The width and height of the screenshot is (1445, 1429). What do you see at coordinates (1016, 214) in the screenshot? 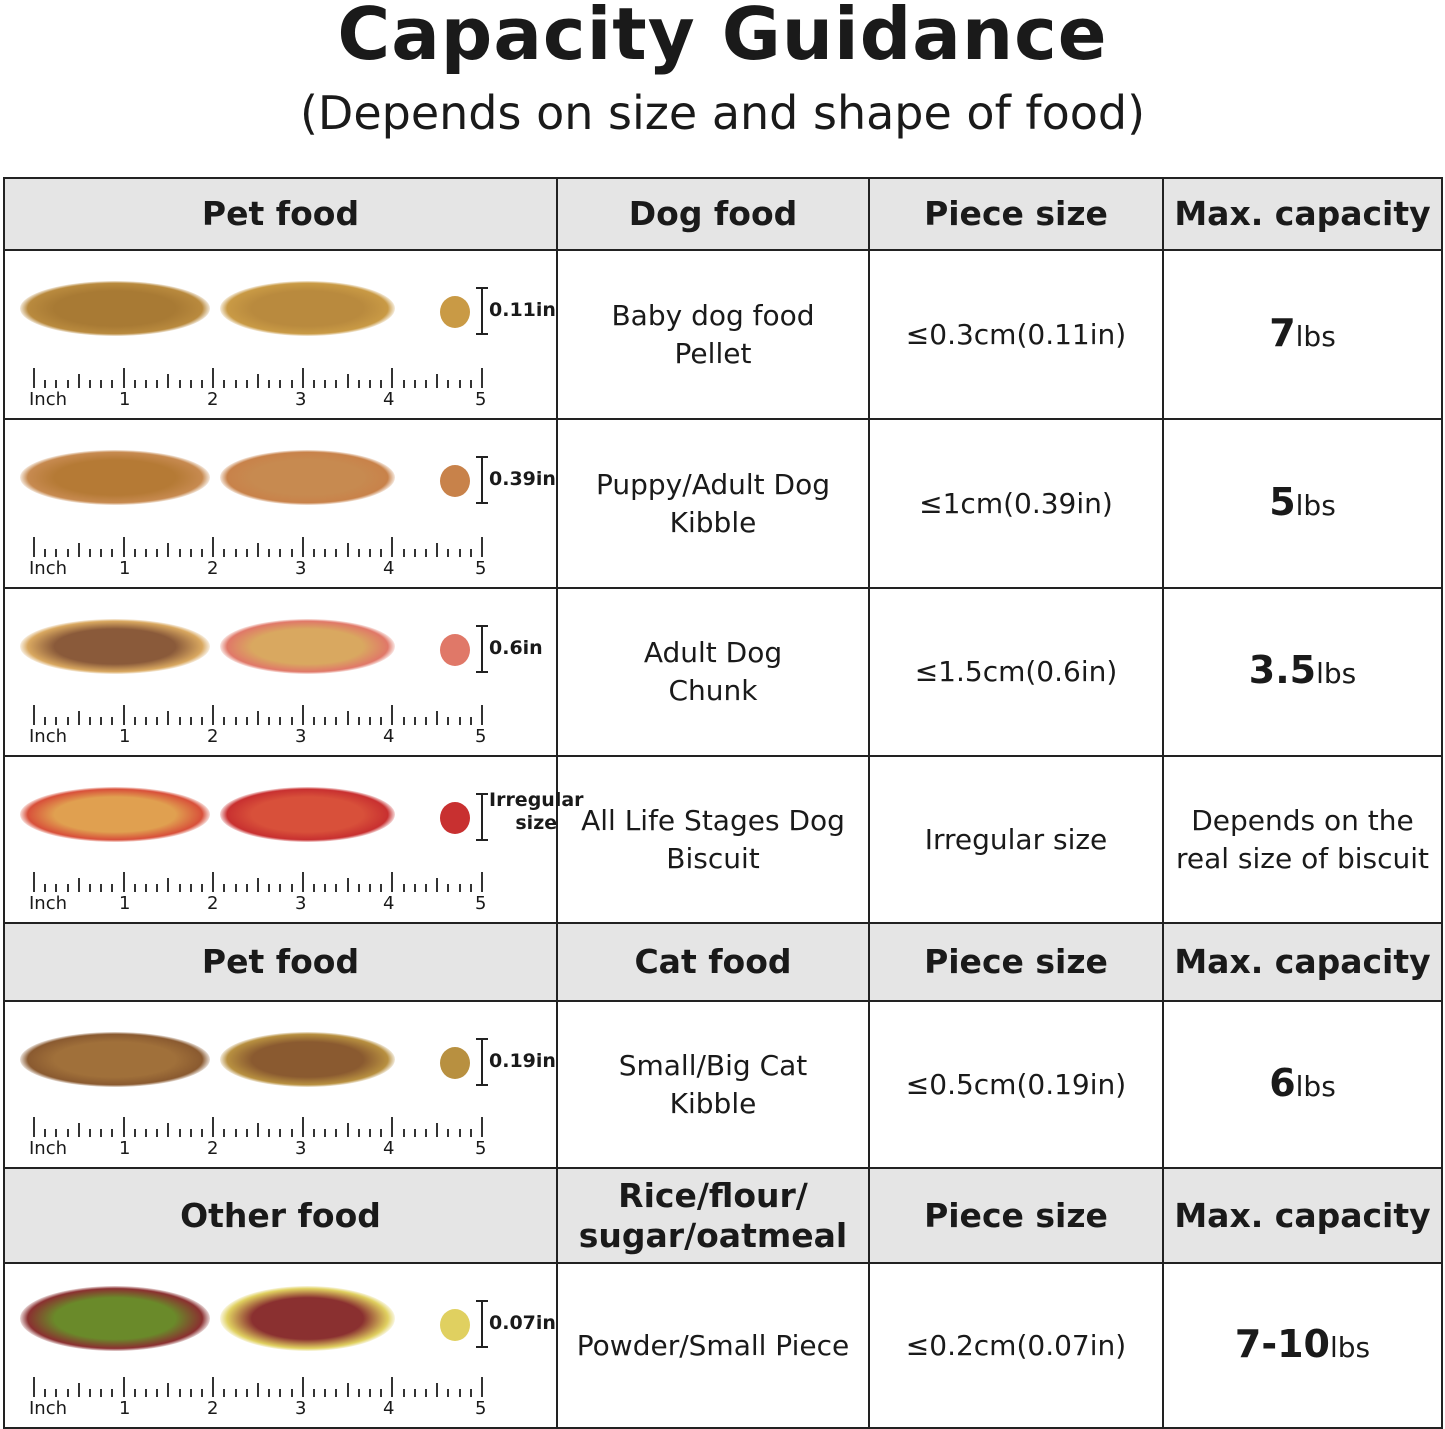
I see `header-cell: Piece size` at bounding box center [1016, 214].